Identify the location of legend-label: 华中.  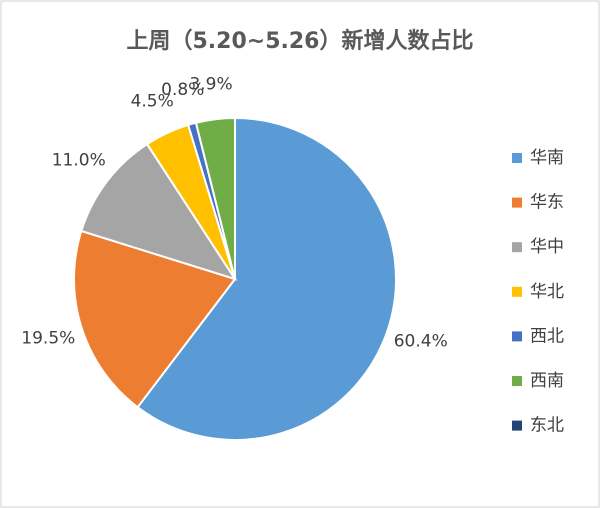
(547, 247).